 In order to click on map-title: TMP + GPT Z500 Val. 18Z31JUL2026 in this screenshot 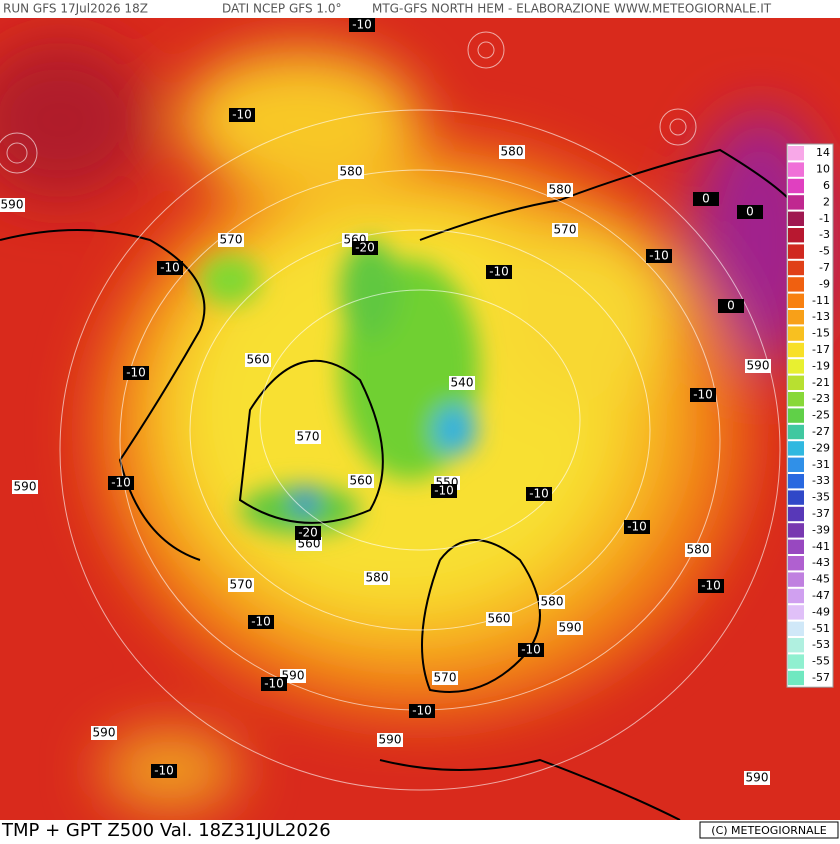, I will do `click(166, 830)`.